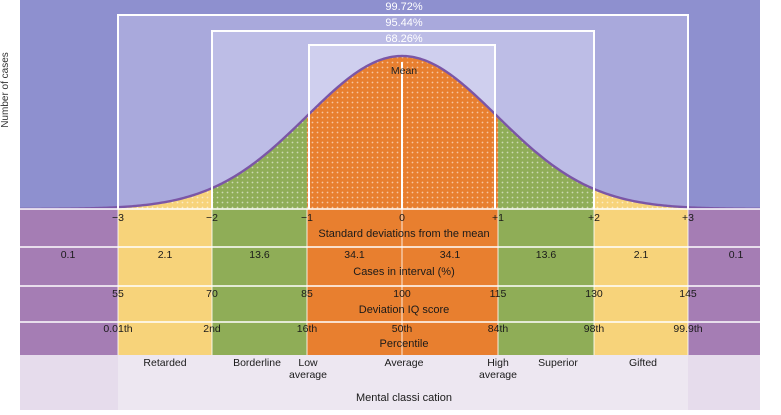 The height and width of the screenshot is (415, 781). What do you see at coordinates (404, 39) in the screenshot?
I see `percent-label-3: 68.26%` at bounding box center [404, 39].